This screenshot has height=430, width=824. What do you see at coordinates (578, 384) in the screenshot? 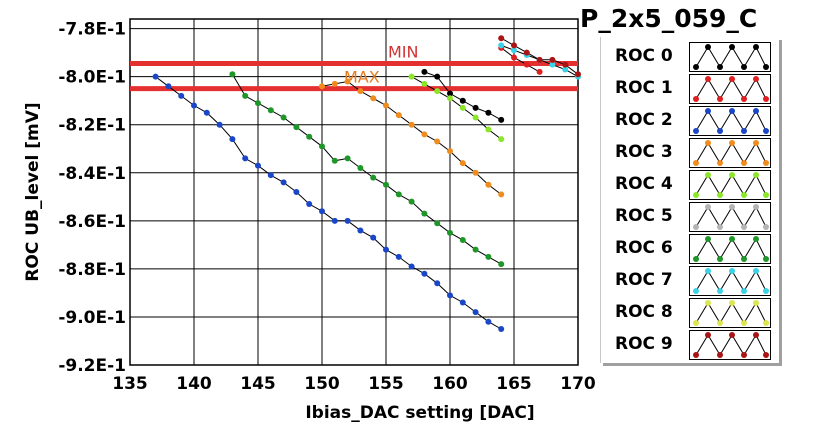
I see `x-tick-label: 170` at bounding box center [578, 384].